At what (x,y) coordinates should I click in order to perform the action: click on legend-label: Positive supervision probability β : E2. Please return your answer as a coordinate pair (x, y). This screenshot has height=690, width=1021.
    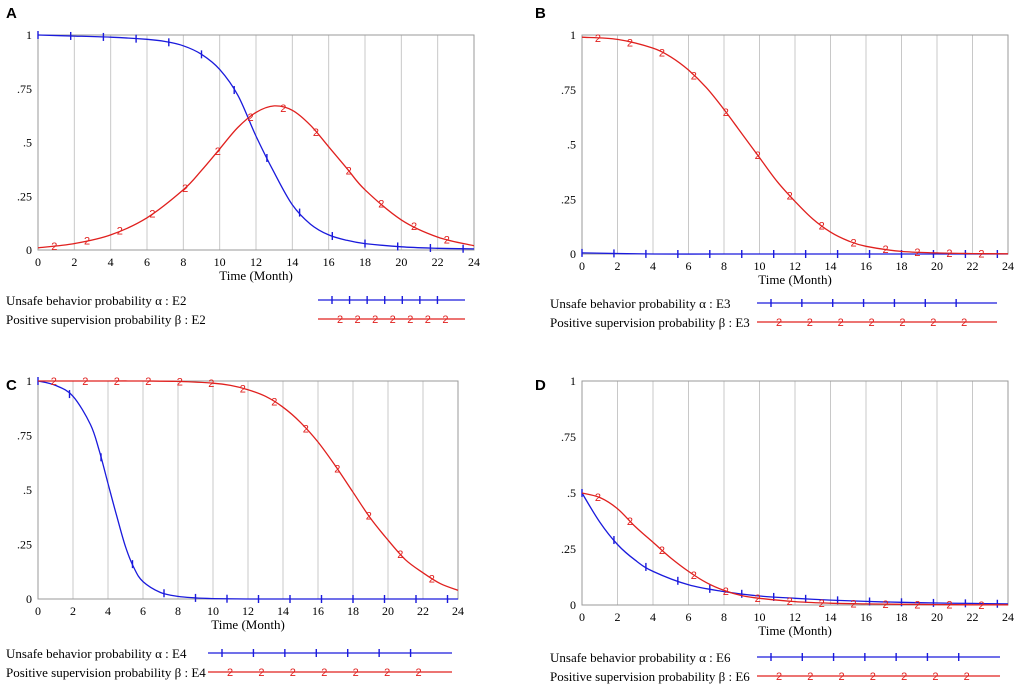
    Looking at the image, I should click on (106, 319).